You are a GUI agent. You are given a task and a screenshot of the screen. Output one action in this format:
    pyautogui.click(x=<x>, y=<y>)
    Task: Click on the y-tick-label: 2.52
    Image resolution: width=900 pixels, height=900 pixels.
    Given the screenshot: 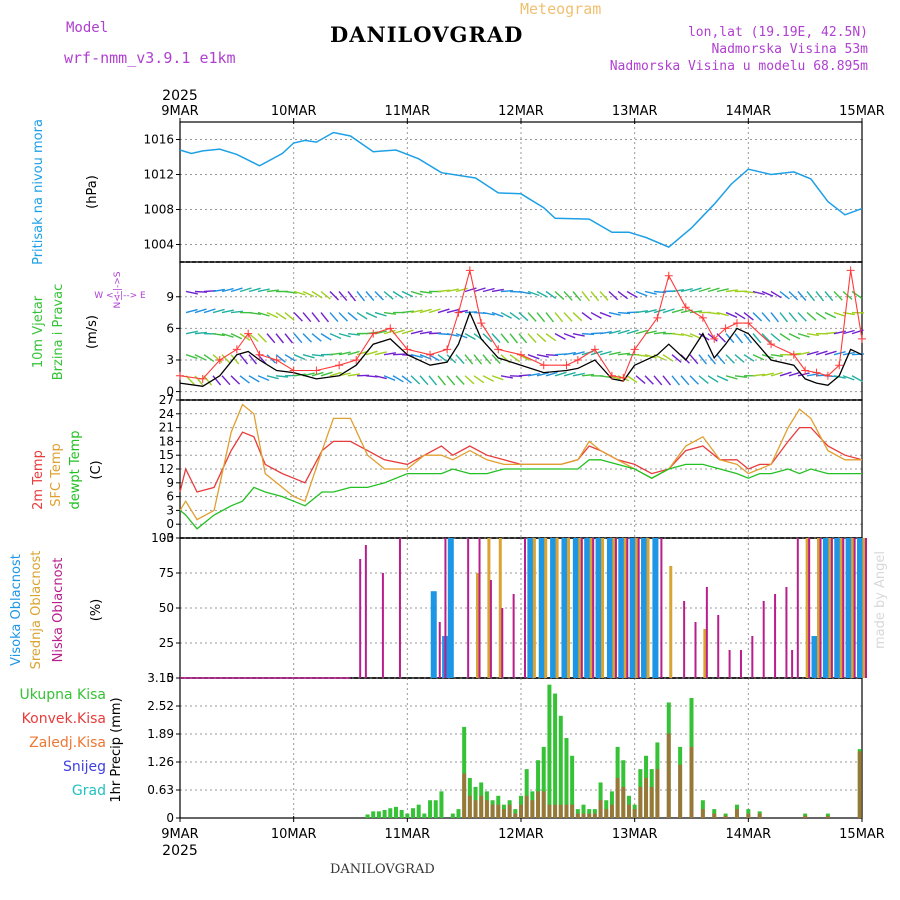 What is the action you would take?
    pyautogui.click(x=160, y=706)
    